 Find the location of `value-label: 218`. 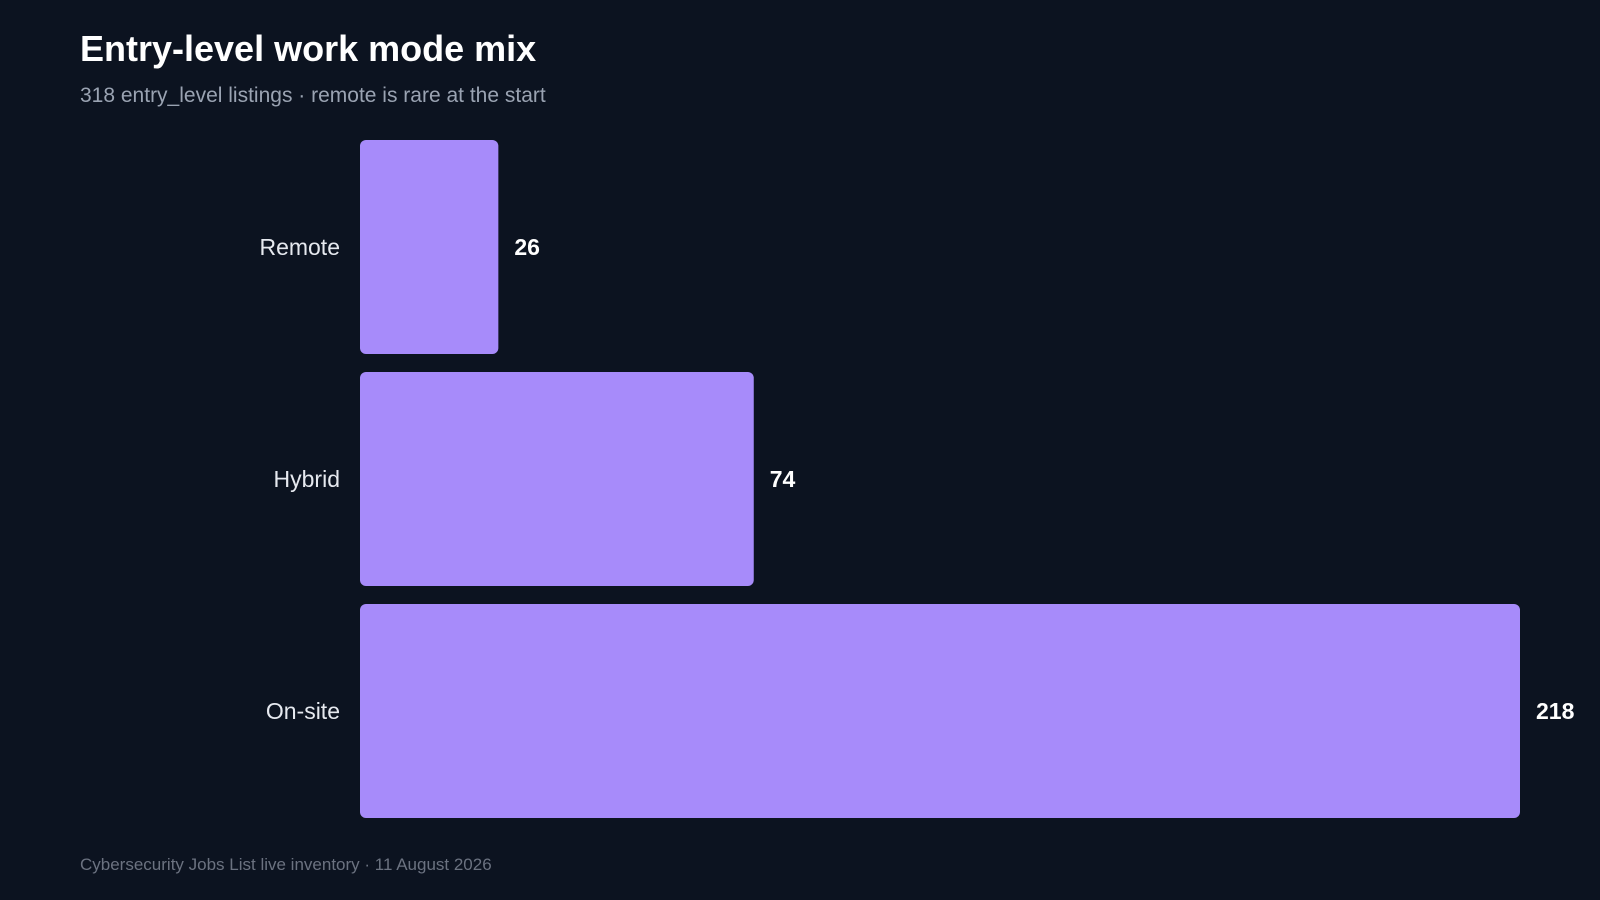

value-label: 218 is located at coordinates (1555, 711).